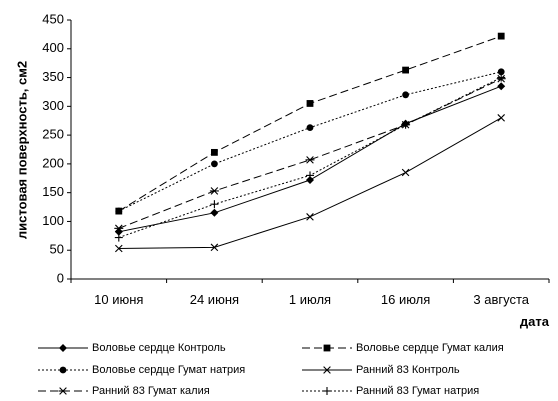 The height and width of the screenshot is (401, 558). Describe the element at coordinates (159, 348) in the screenshot. I see `legend-label: Воловье сердце Контроль` at that location.